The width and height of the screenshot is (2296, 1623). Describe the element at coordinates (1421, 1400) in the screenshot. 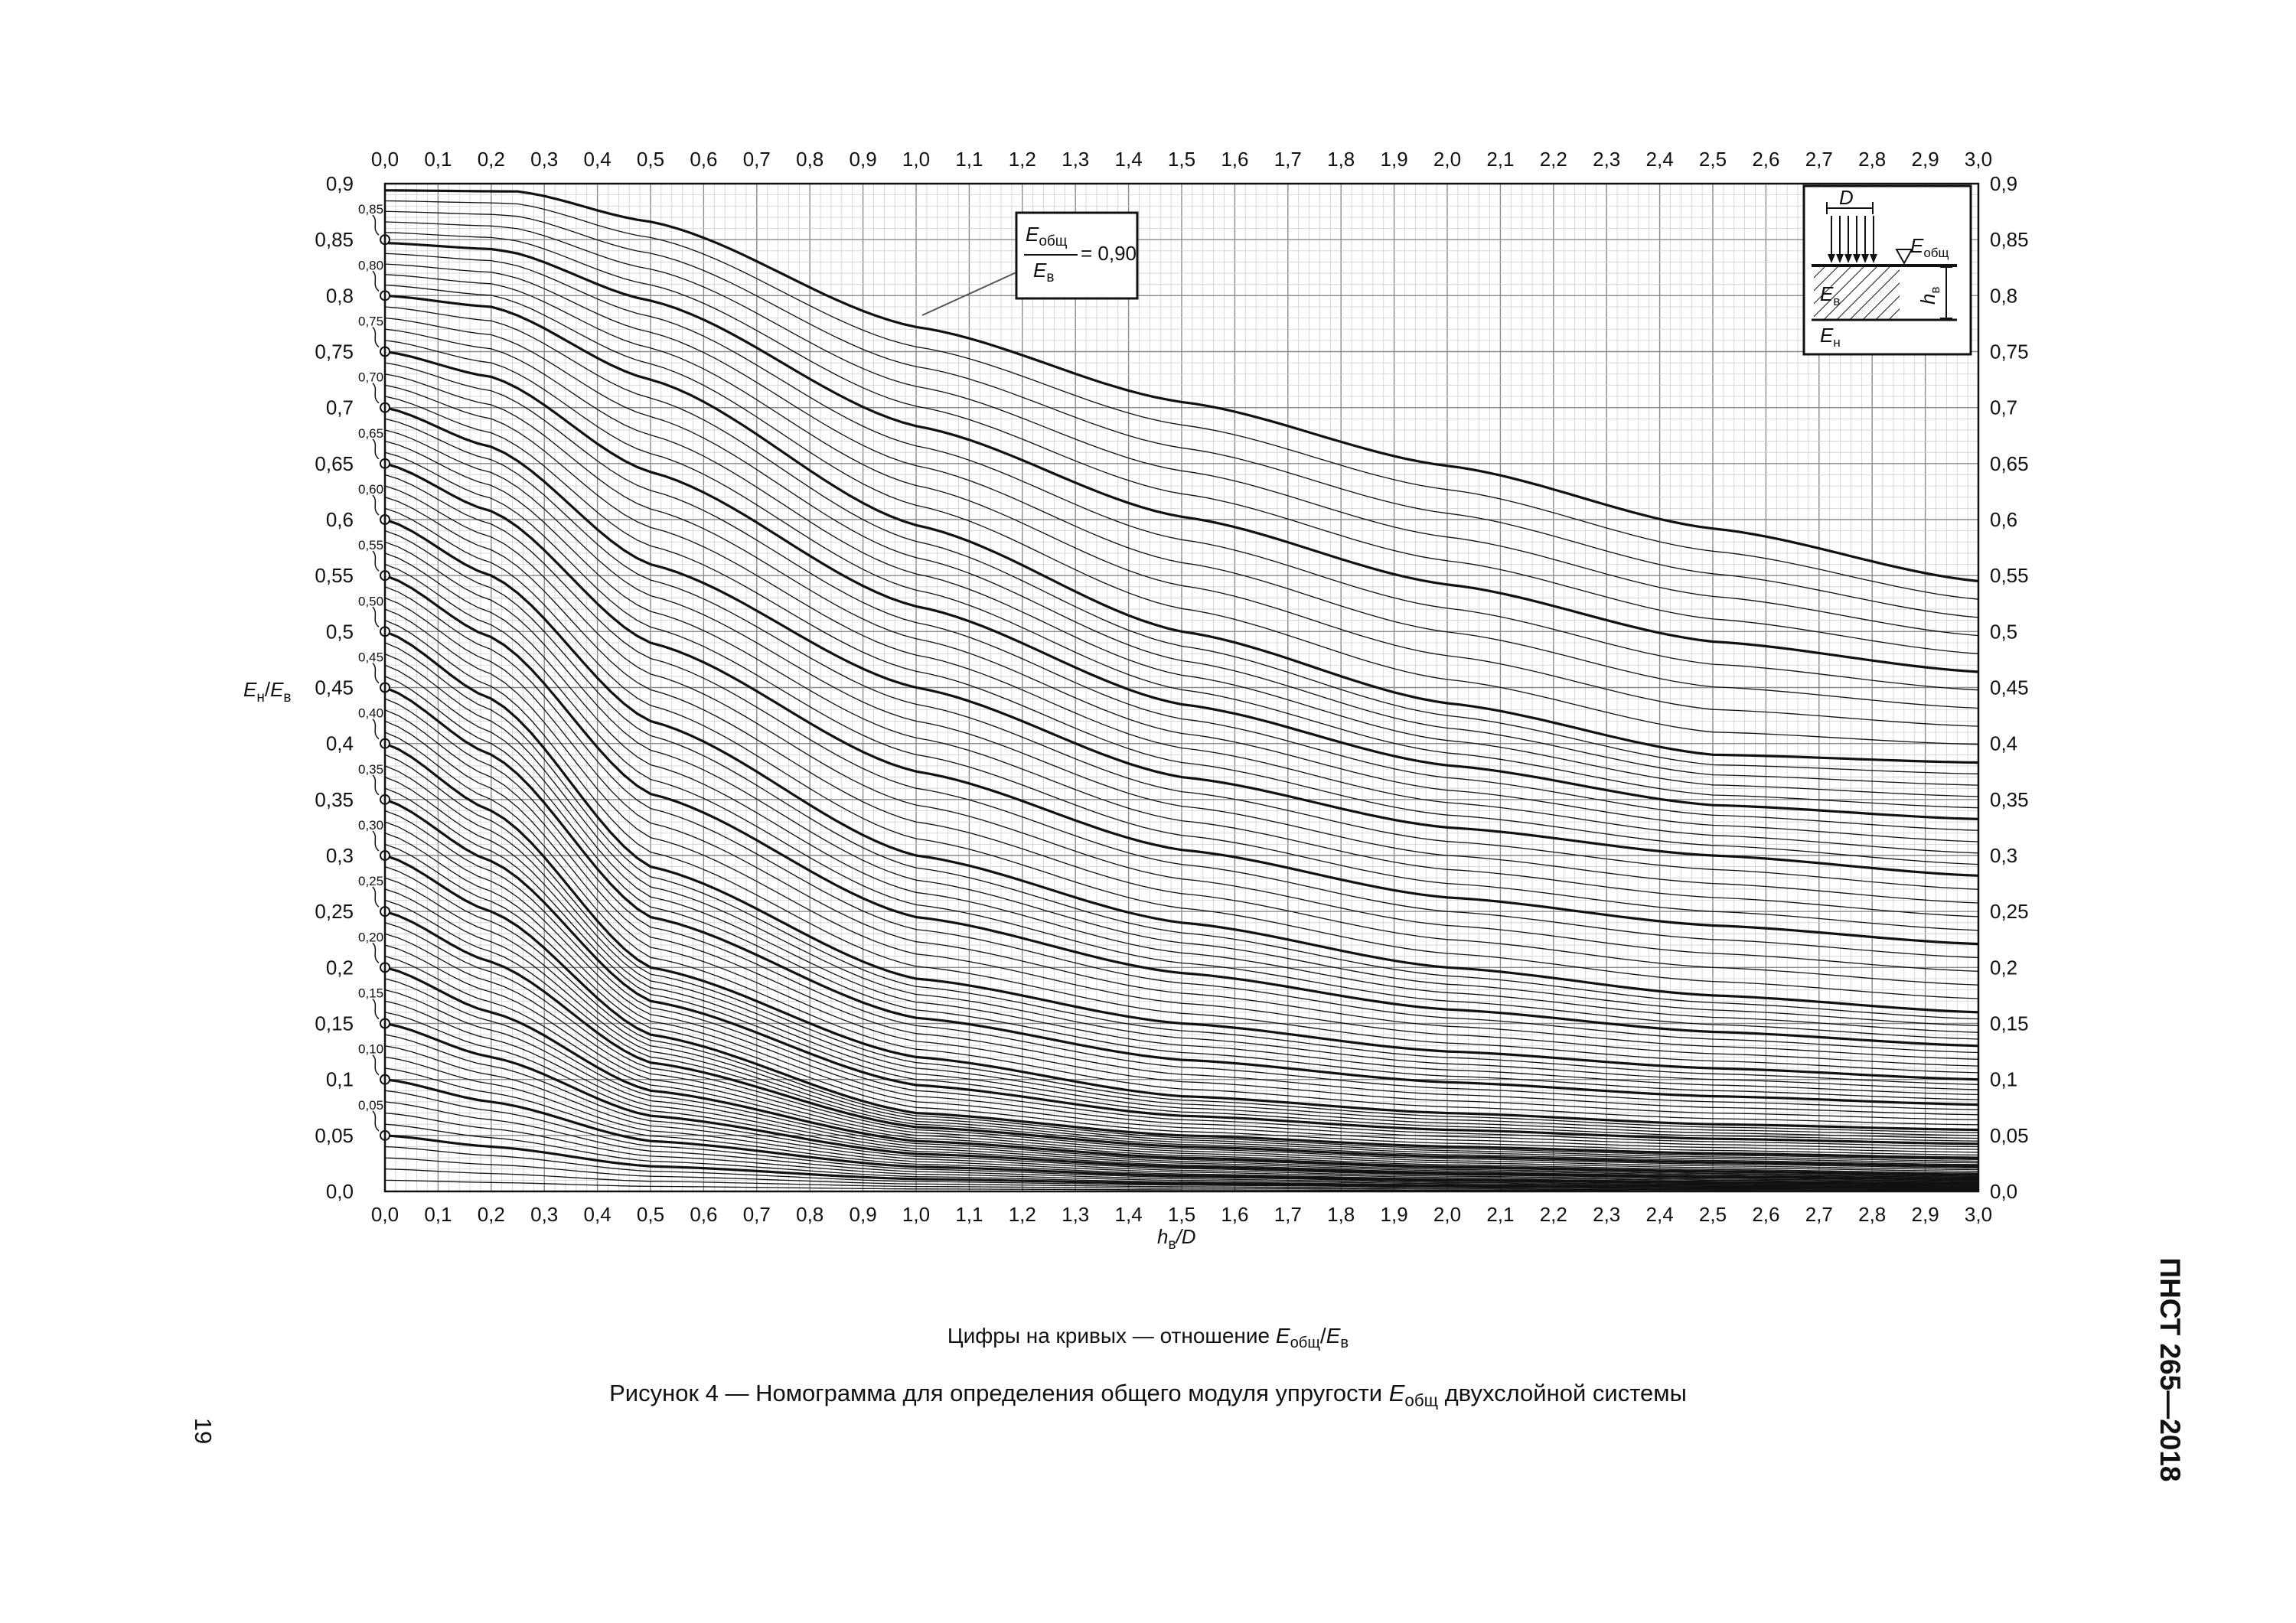

I see `caption-e-sub: общ` at that location.